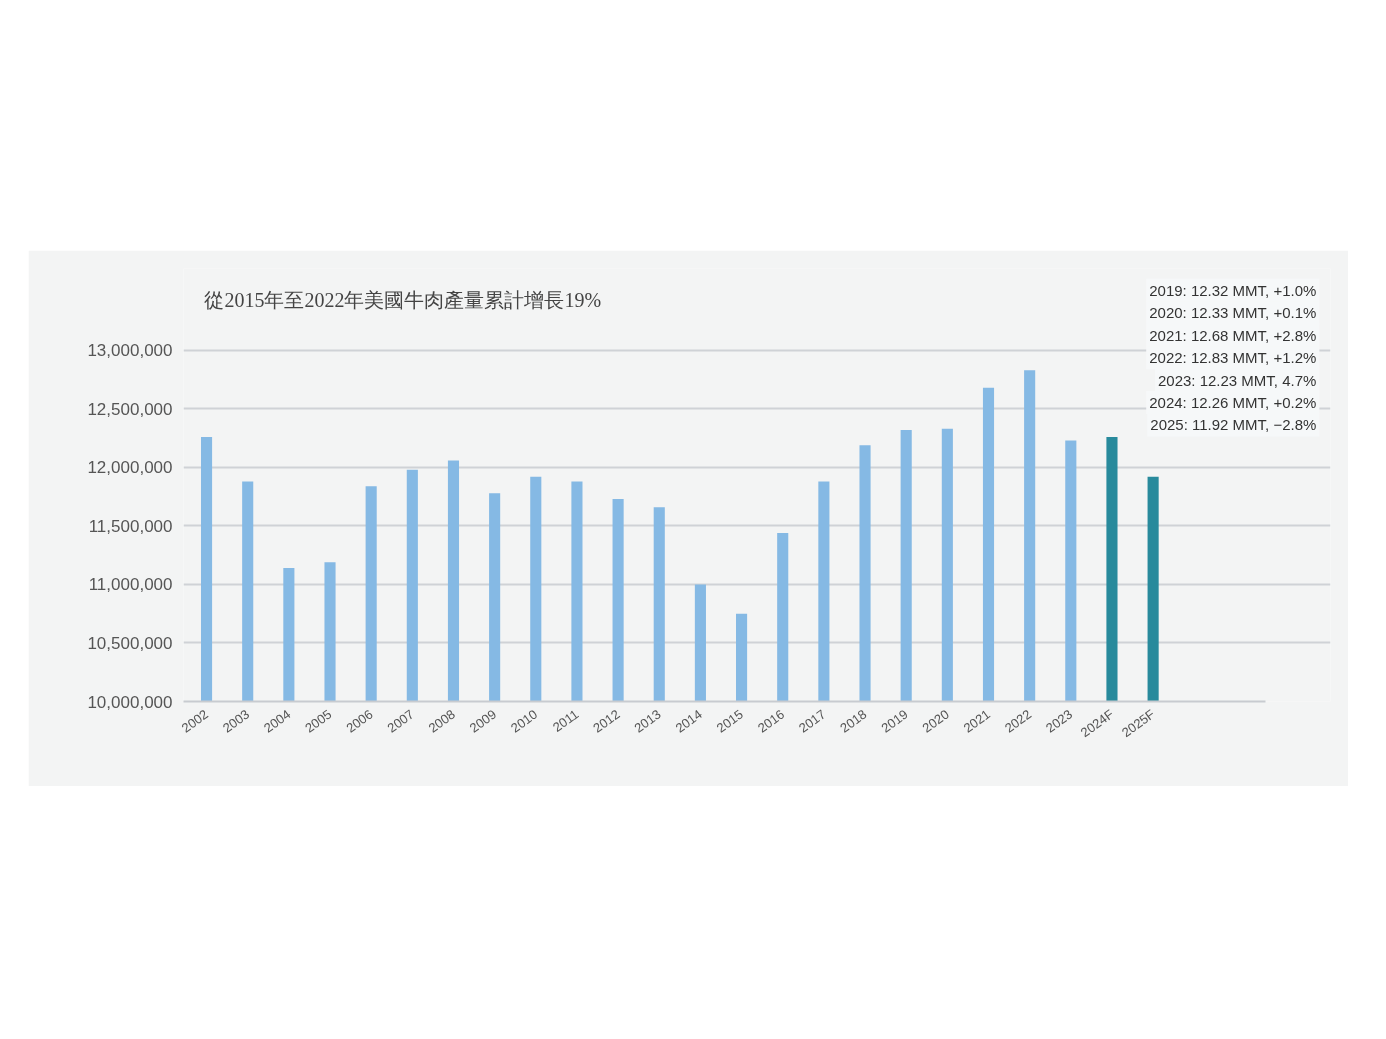 The width and height of the screenshot is (1386, 1039). Describe the element at coordinates (130, 351) in the screenshot. I see `y-tick-label: 13,000,000` at that location.